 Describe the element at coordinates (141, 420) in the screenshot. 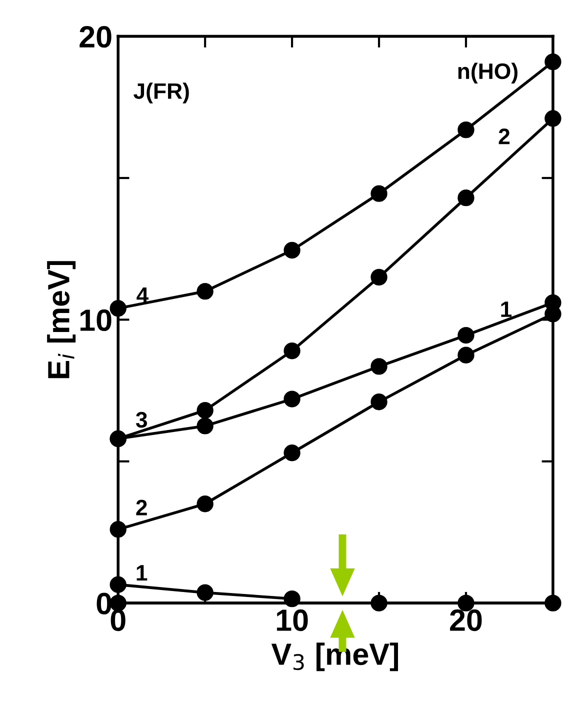

I see `annotation: 3` at that location.